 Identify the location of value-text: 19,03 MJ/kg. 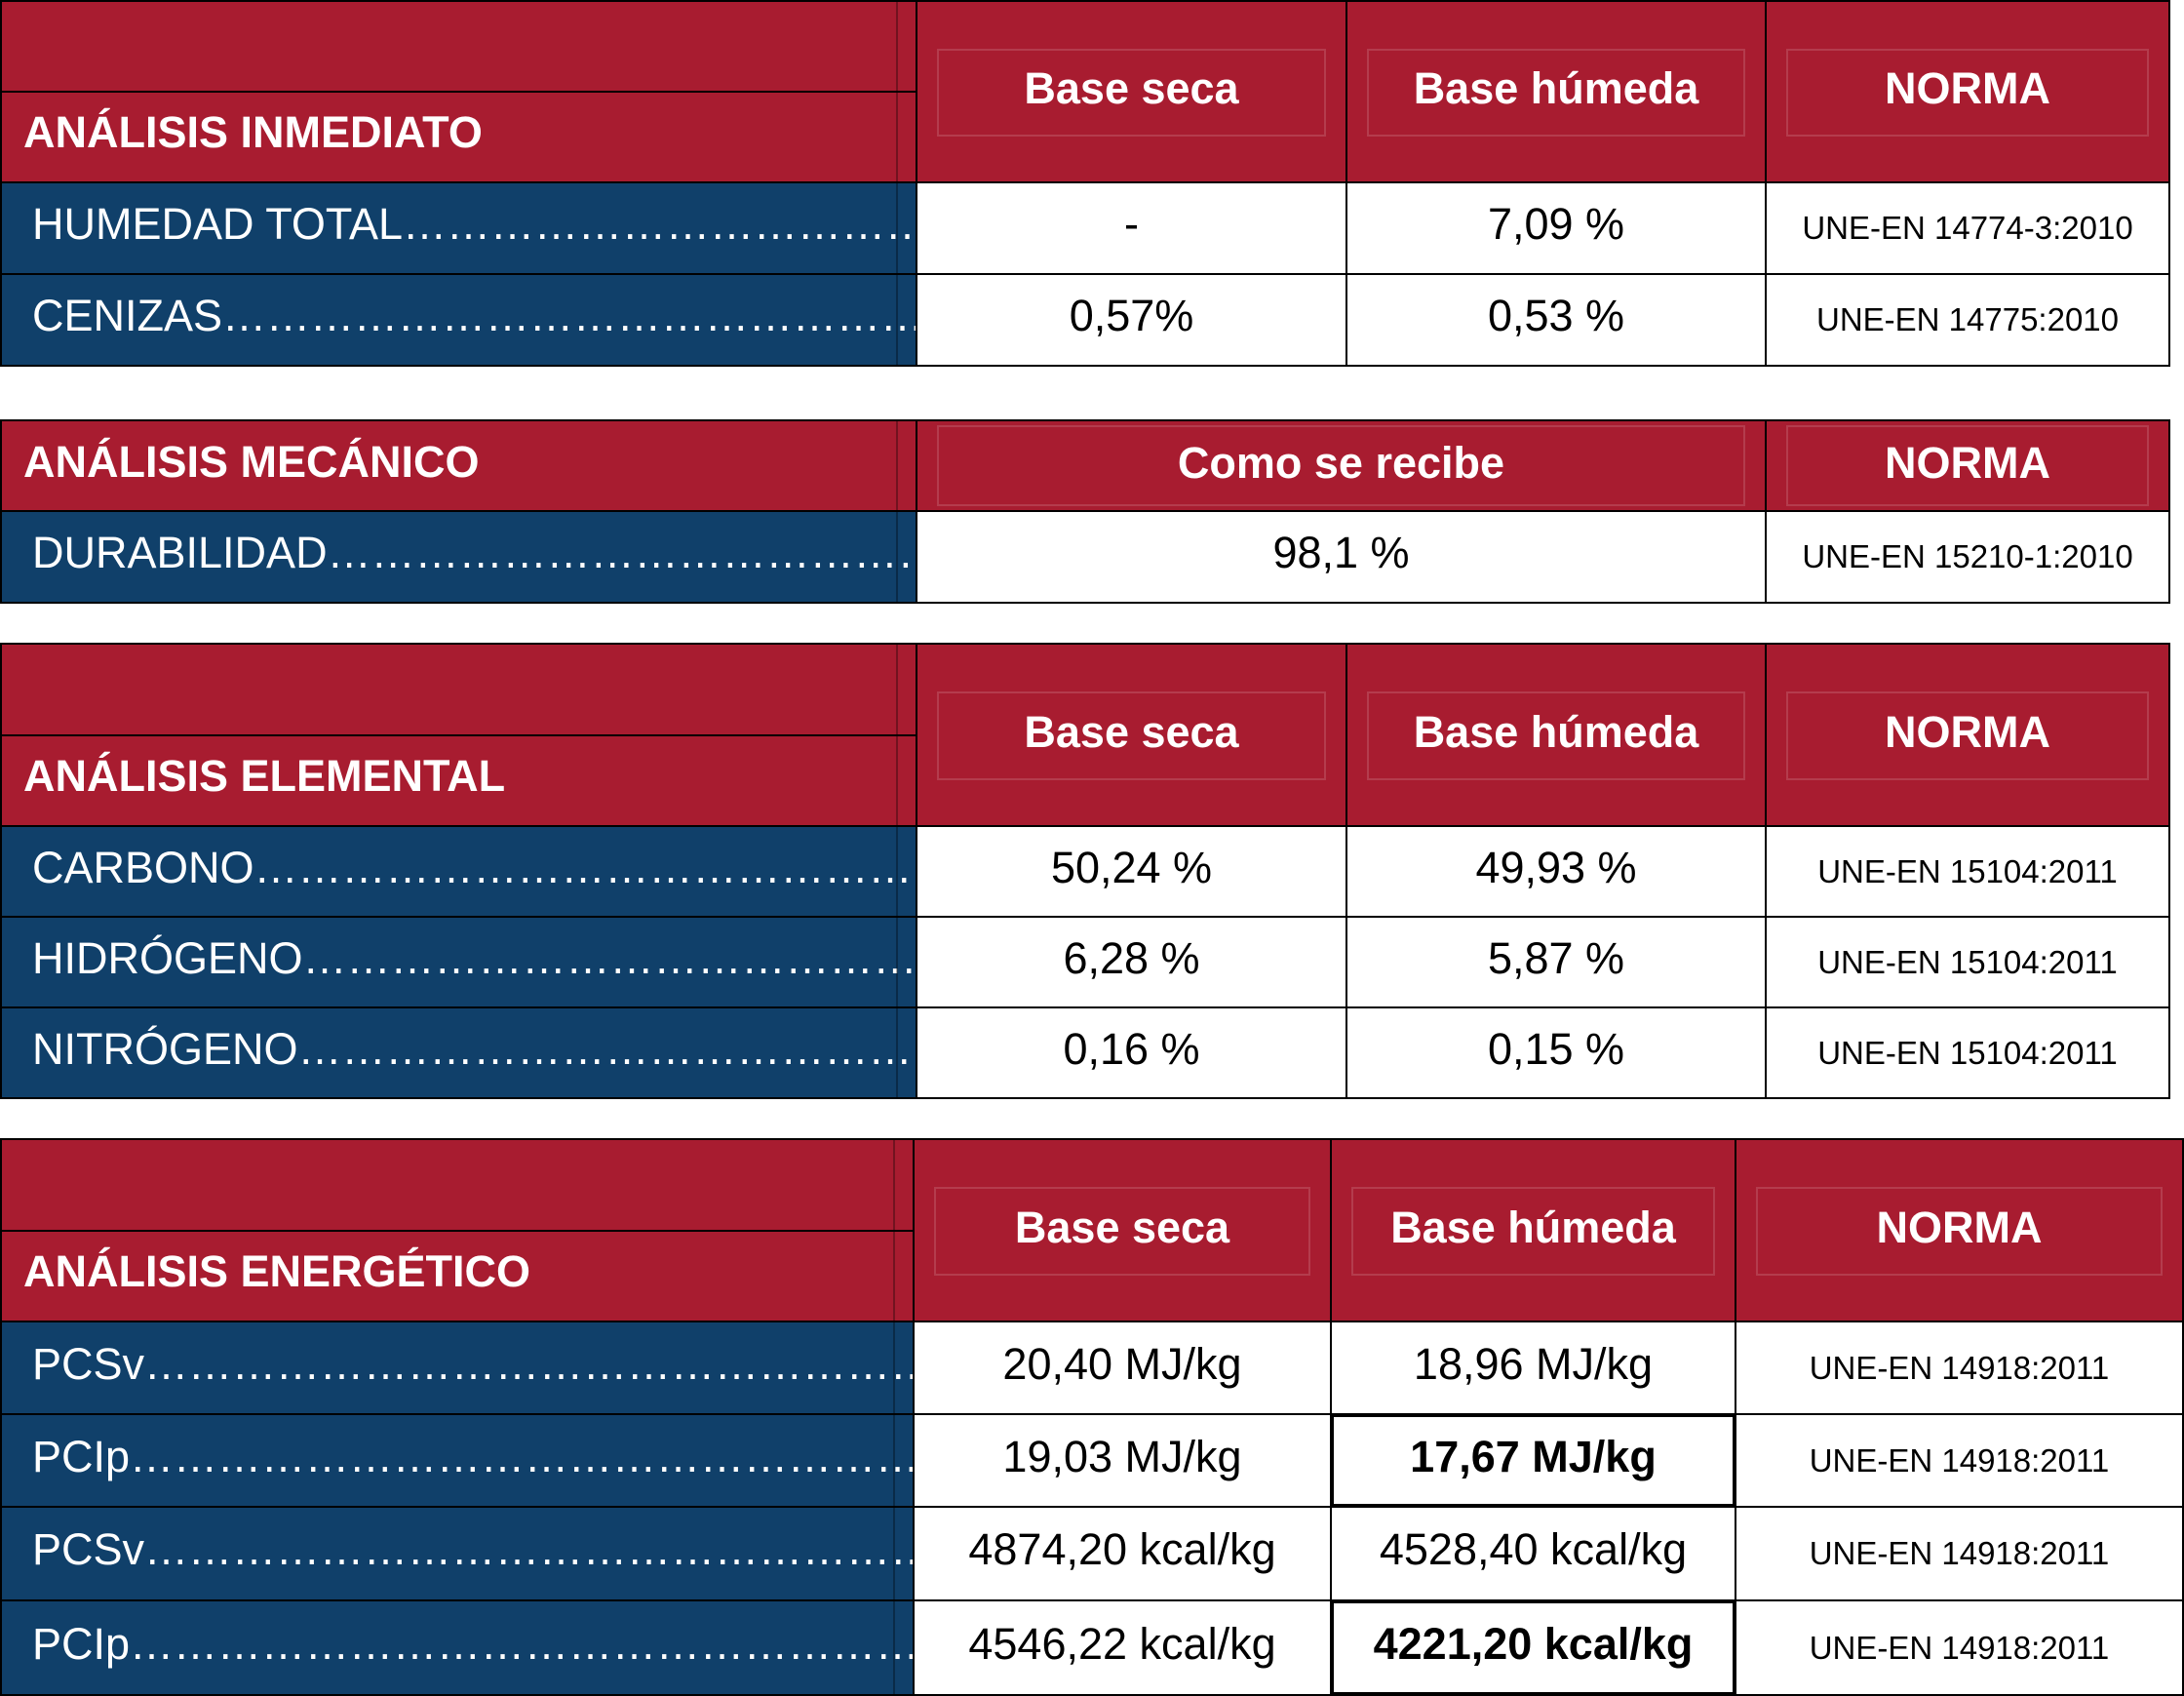
(1122, 1456).